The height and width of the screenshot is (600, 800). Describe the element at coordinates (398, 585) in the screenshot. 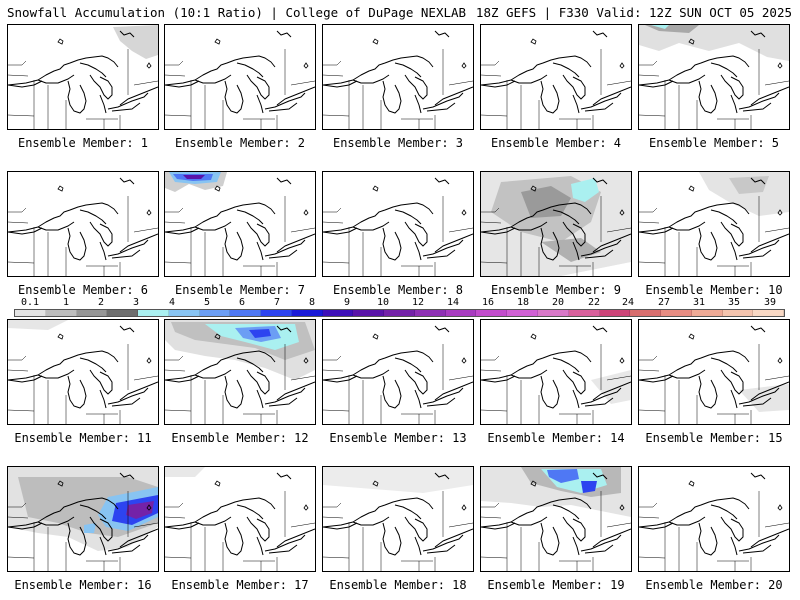

I see `ensemble-member-label: Ensemble Member: 18` at that location.